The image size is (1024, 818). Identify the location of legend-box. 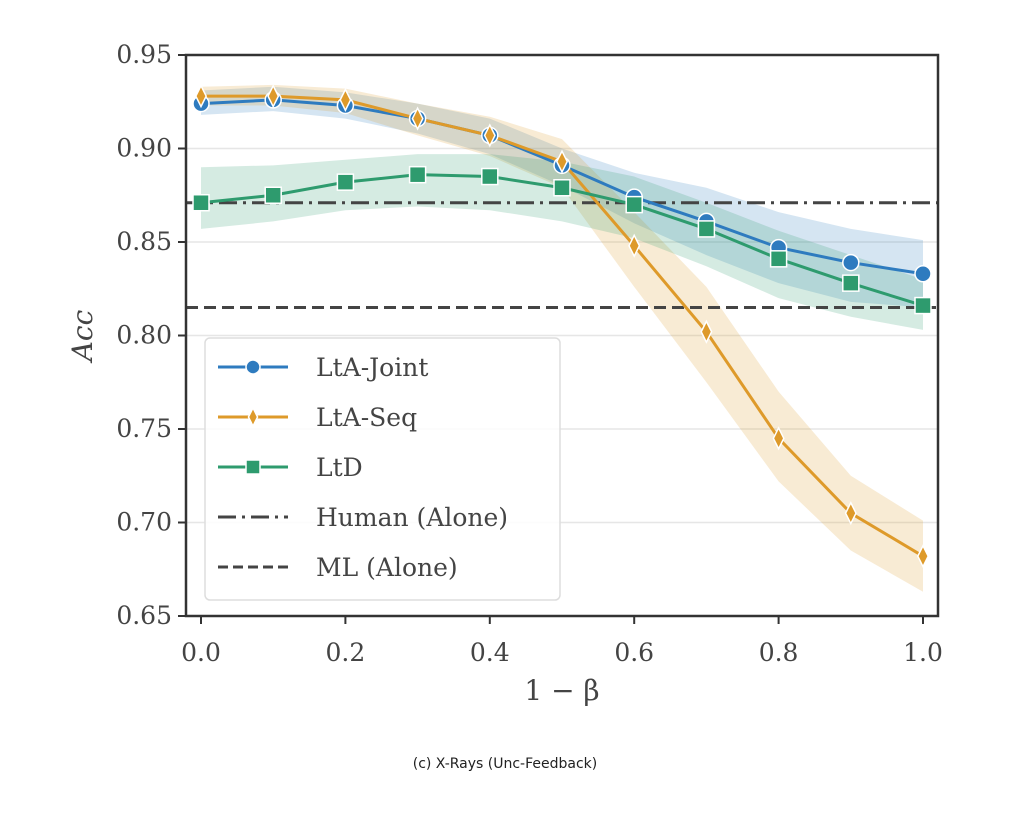
(382, 469).